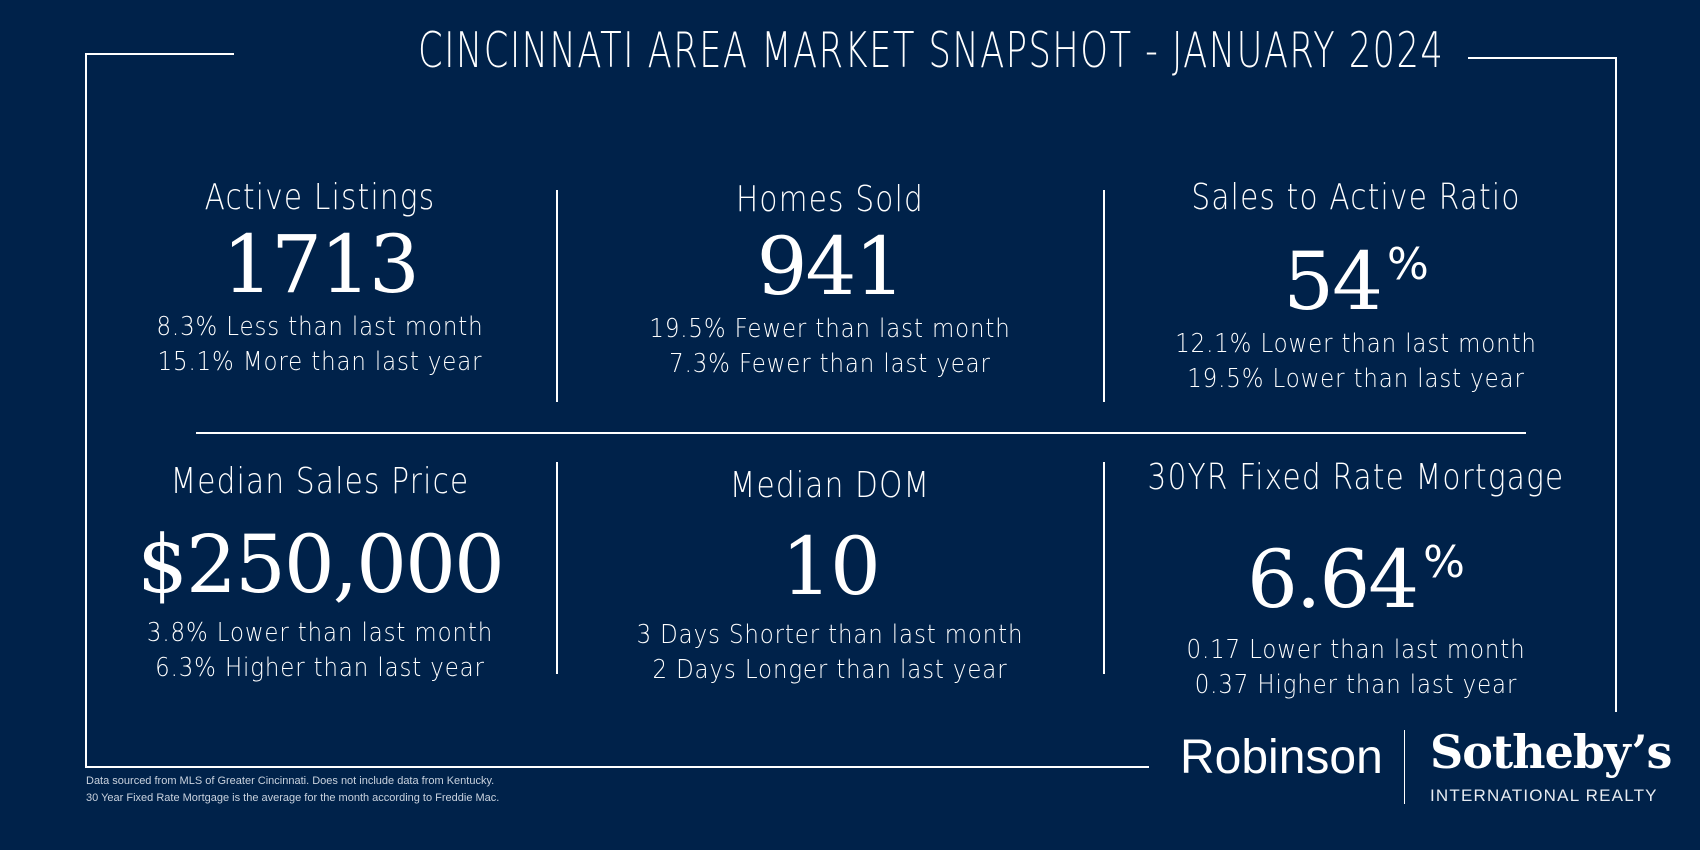 This screenshot has height=850, width=1700. Describe the element at coordinates (320, 481) in the screenshot. I see `stat-label: Median Sales Price` at that location.